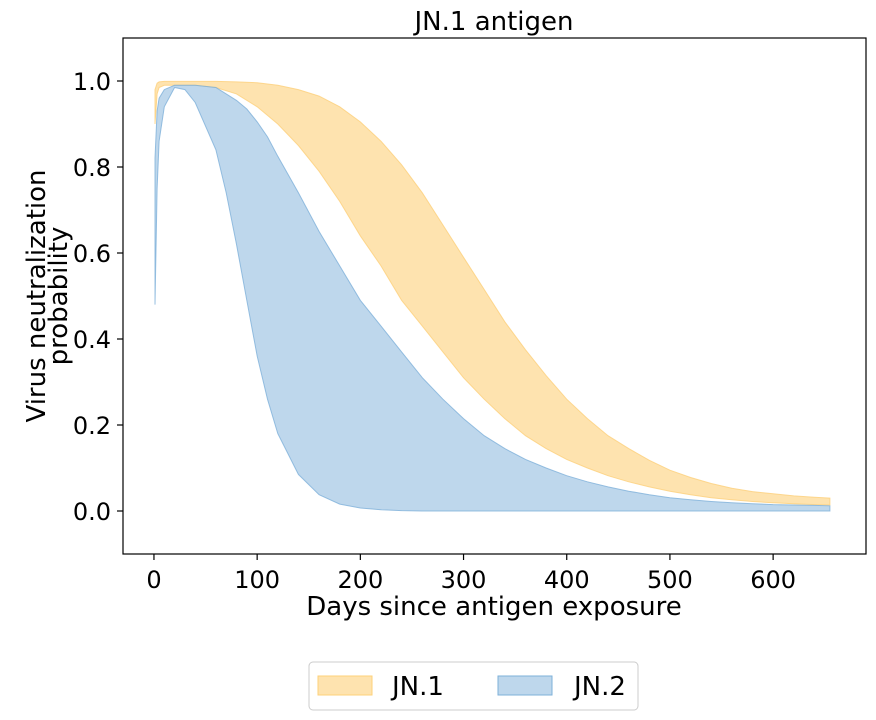  Describe the element at coordinates (773, 580) in the screenshot. I see `x-tick-label: 600` at that location.